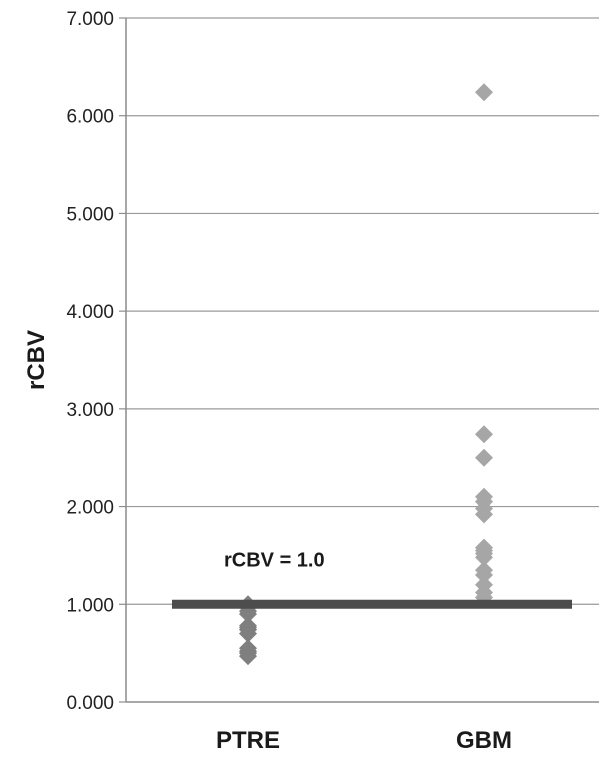 The width and height of the screenshot is (599, 758). I want to click on y-tick-label: 0.000, so click(90, 703).